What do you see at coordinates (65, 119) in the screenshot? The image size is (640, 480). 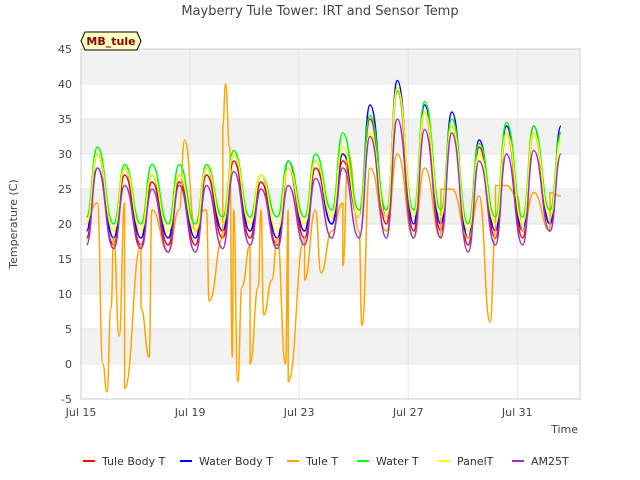 I see `y-tick-label: 35` at bounding box center [65, 119].